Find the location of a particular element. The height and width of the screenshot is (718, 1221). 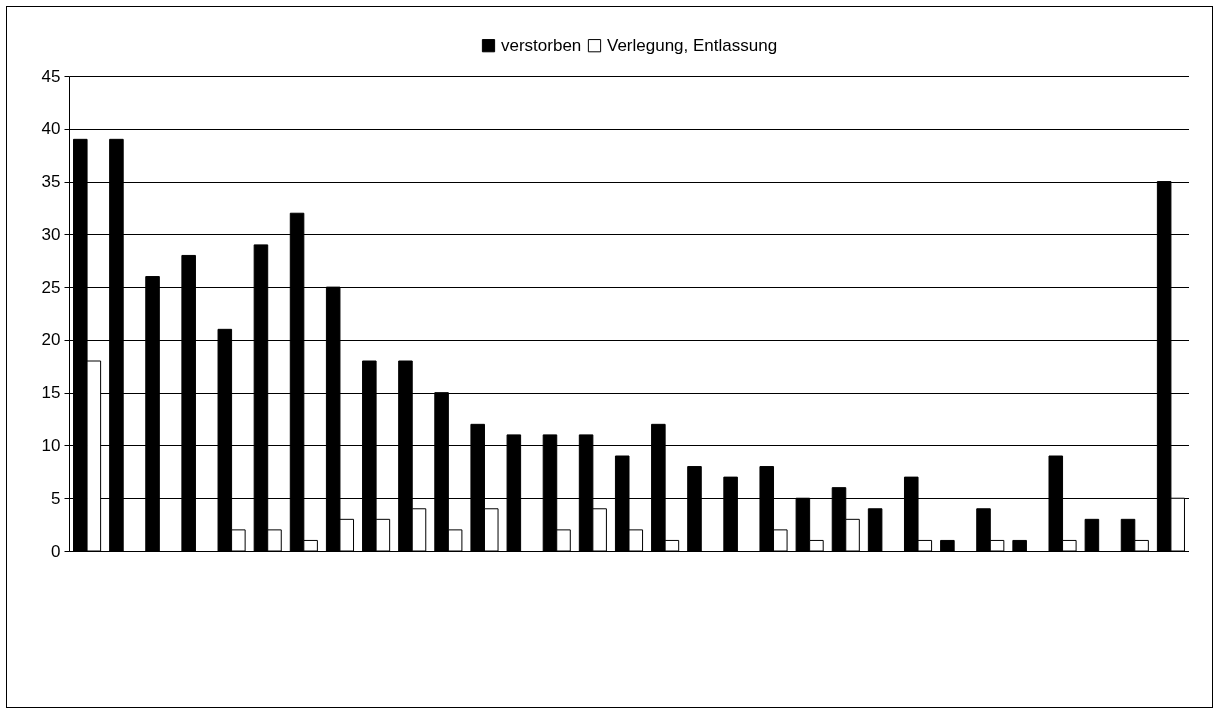

y-tick-label: 45 is located at coordinates (51, 76).